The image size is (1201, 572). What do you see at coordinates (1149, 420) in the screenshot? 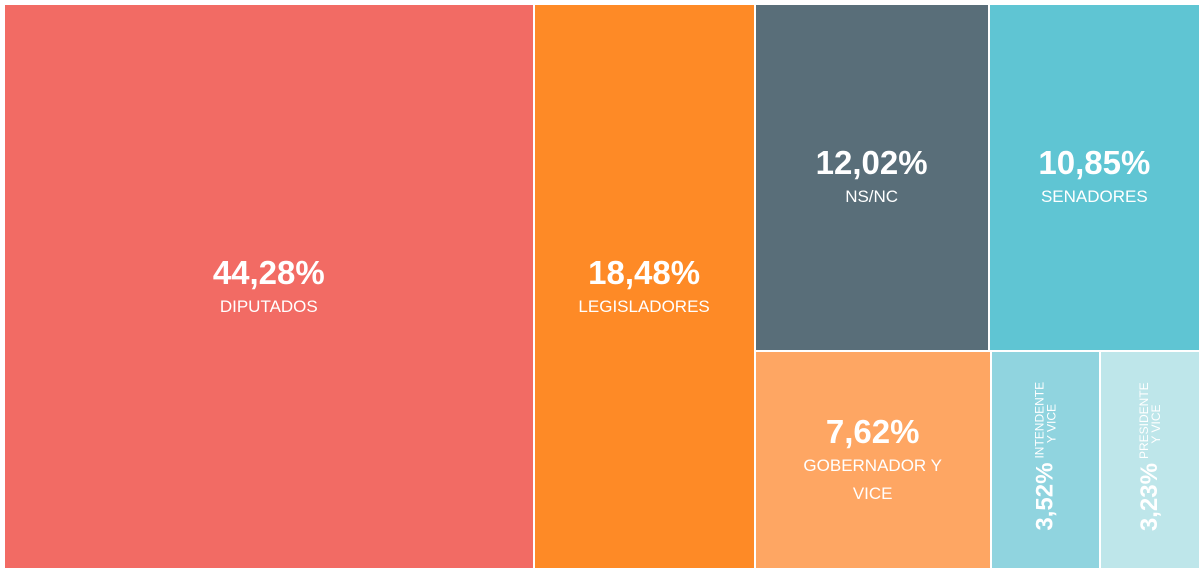
I see `category-label: PRESIDENTE Y VICE` at bounding box center [1149, 420].